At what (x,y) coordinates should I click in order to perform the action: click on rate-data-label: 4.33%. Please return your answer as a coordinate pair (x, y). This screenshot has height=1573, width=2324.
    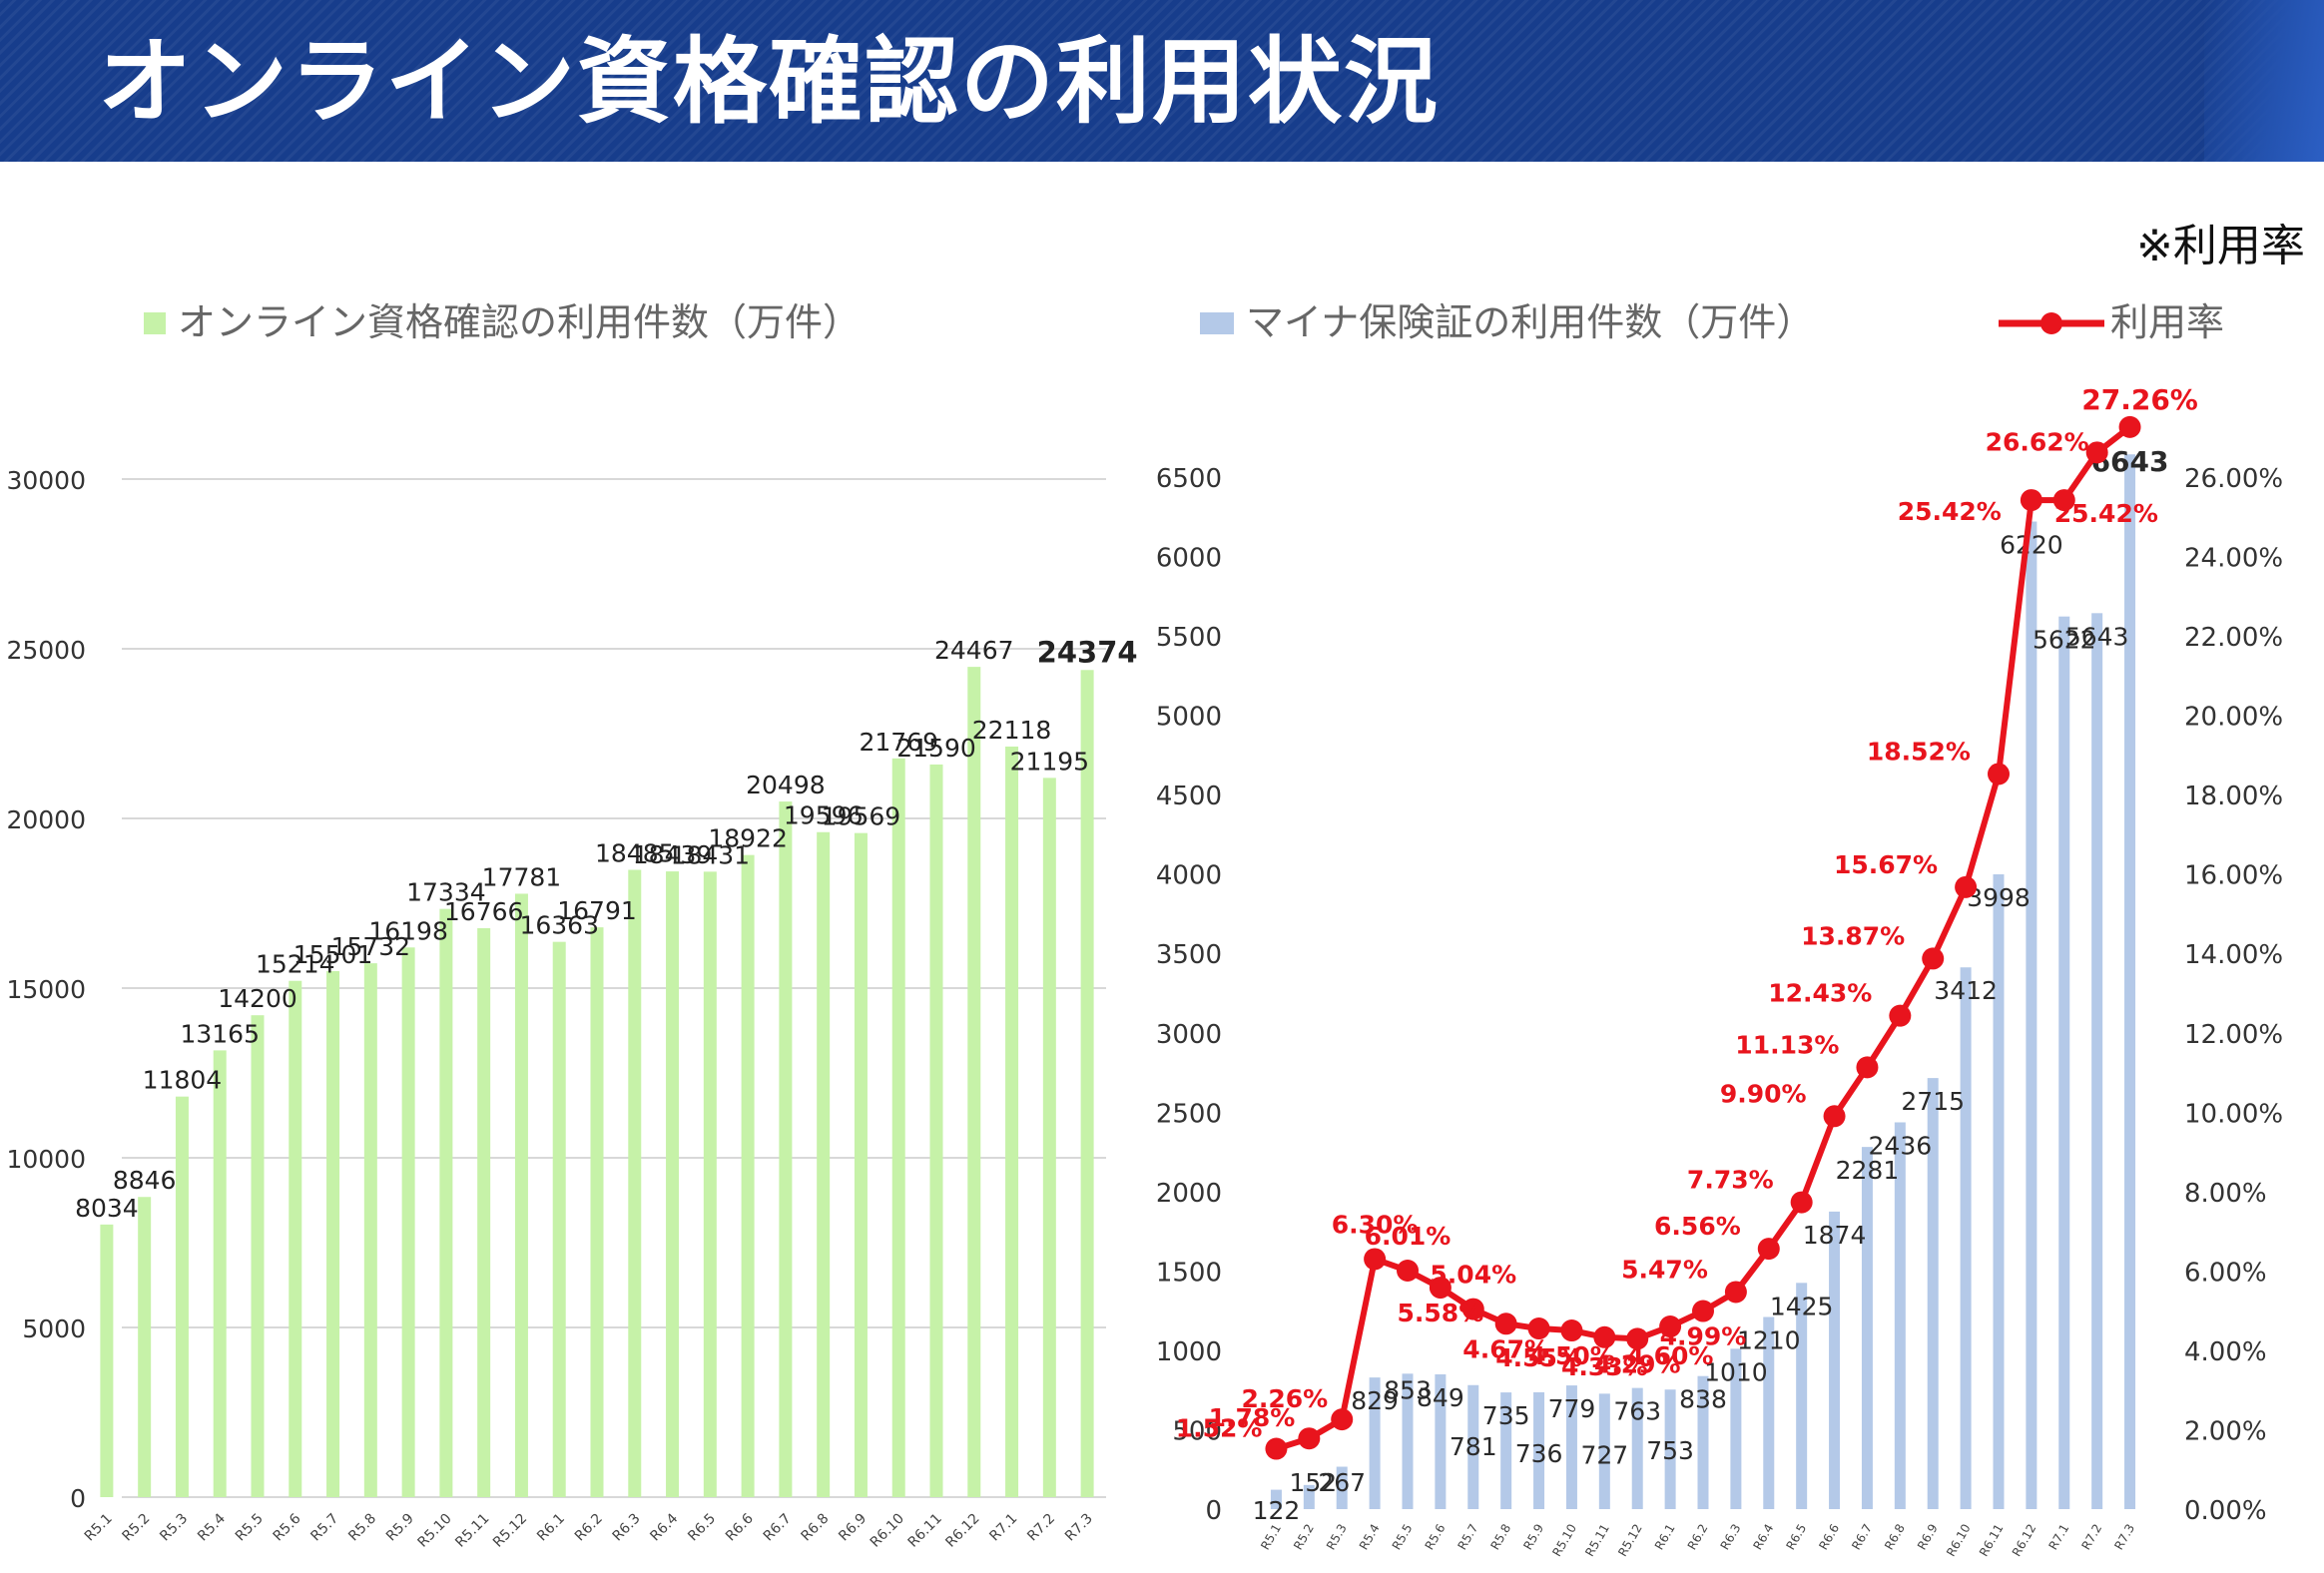
    Looking at the image, I should click on (1605, 1366).